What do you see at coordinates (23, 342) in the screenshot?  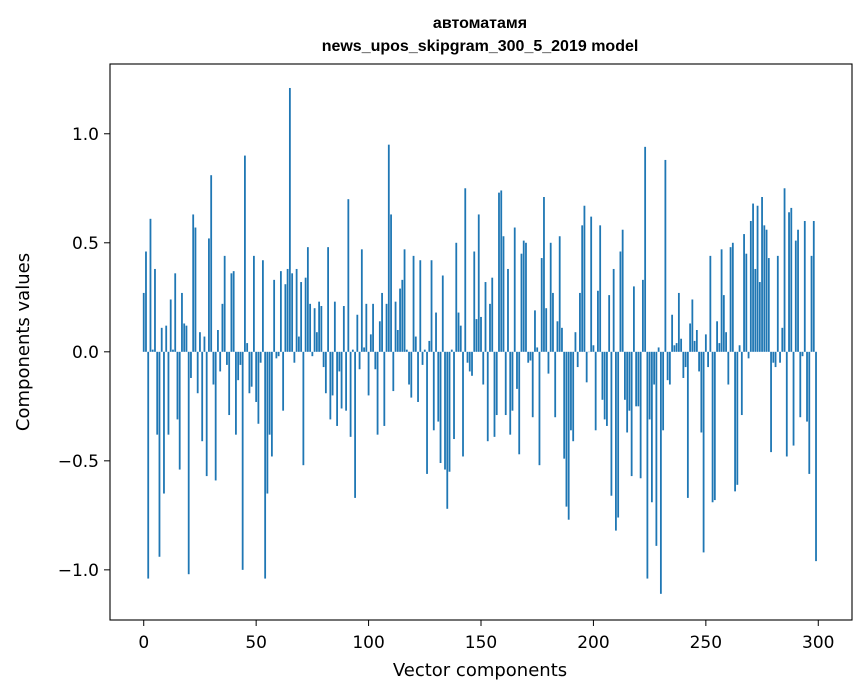 I see `y-axis-label: Components values` at bounding box center [23, 342].